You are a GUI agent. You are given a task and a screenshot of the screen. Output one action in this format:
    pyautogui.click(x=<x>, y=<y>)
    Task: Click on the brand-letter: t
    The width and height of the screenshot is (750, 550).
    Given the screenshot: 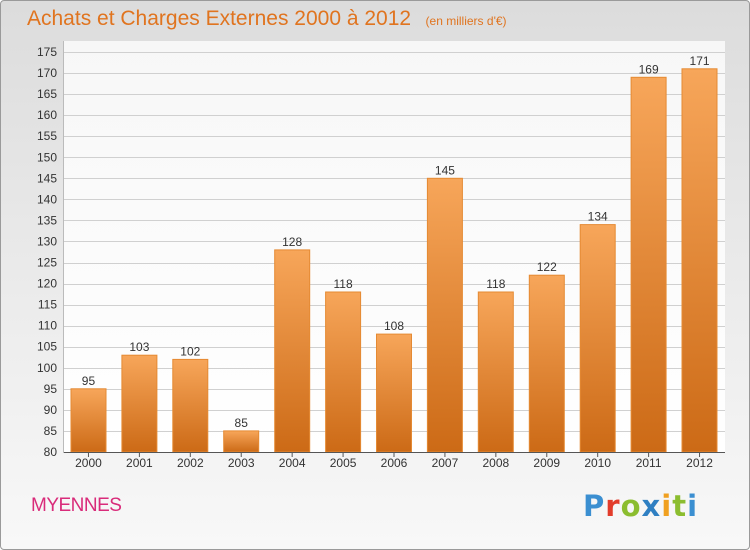 What is the action you would take?
    pyautogui.click(x=680, y=506)
    